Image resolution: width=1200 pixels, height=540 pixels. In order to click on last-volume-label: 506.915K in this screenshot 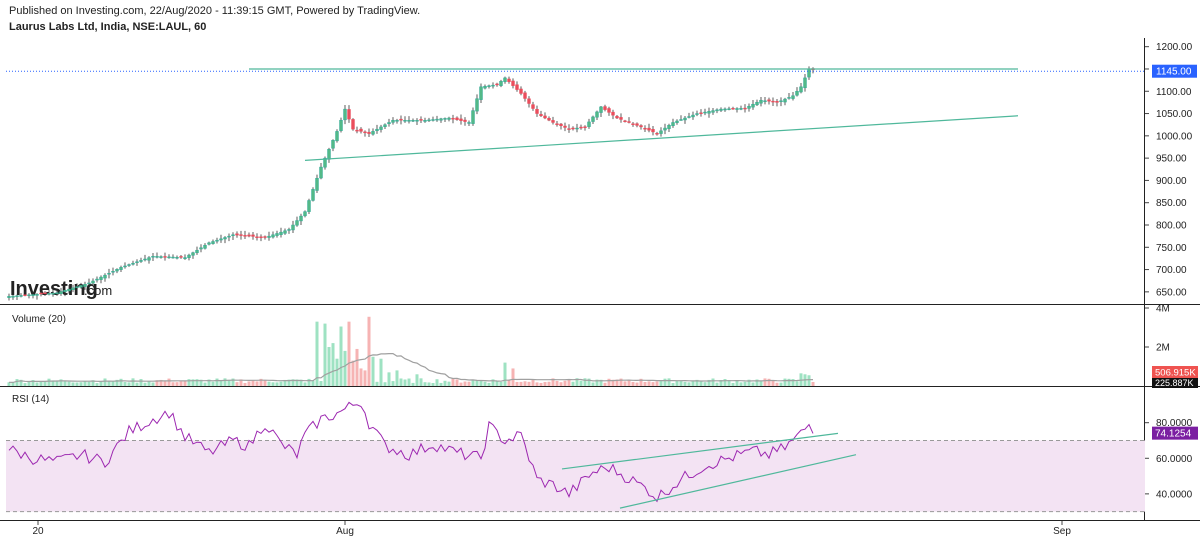, I will do `click(1175, 373)`.